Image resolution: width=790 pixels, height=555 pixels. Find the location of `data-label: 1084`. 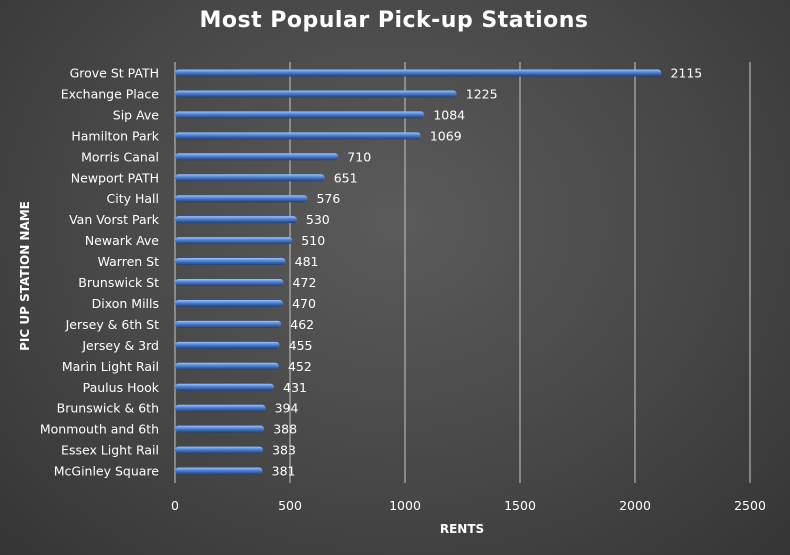

data-label: 1084 is located at coordinates (449, 114).